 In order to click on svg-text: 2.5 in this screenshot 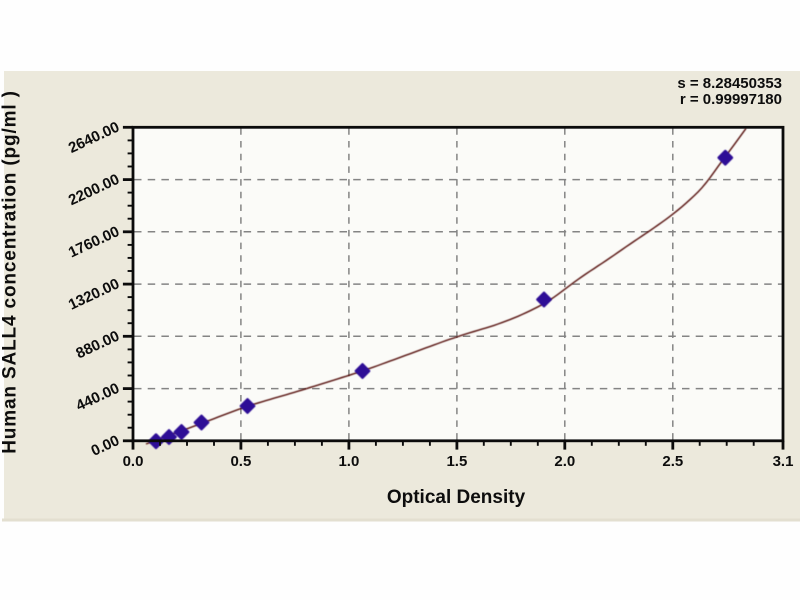, I will do `click(672, 461)`.